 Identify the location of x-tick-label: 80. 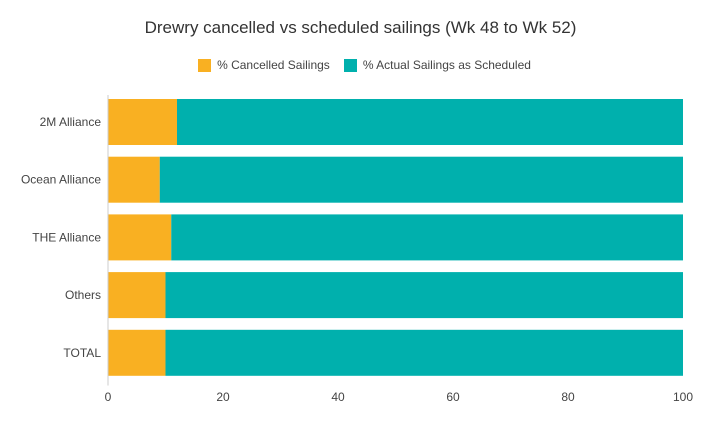
(568, 397).